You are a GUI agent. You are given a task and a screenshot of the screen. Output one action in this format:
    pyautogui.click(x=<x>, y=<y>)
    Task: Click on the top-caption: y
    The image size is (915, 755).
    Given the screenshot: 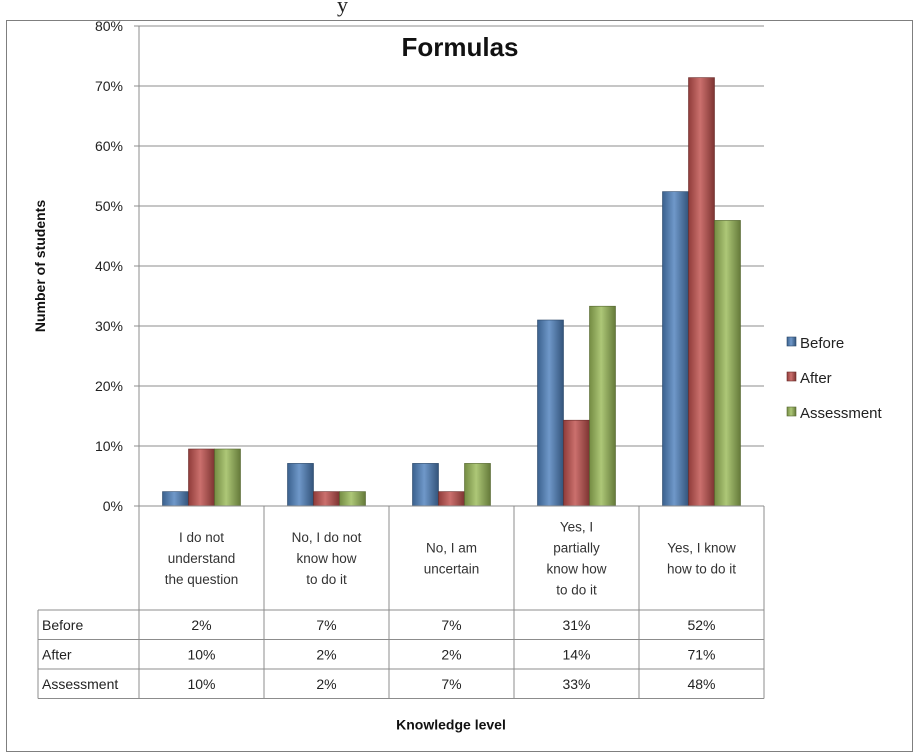 What is the action you would take?
    pyautogui.click(x=342, y=8)
    